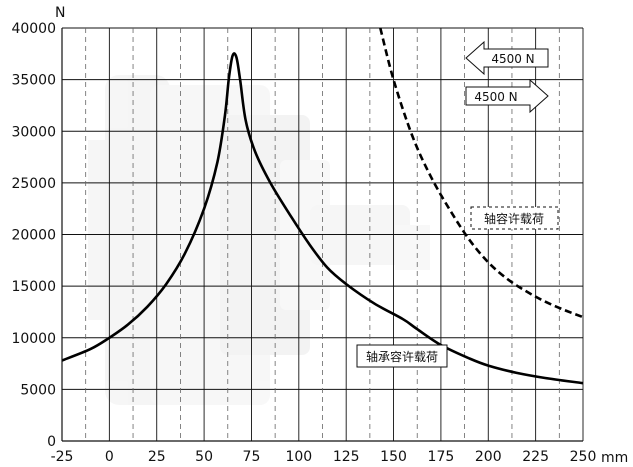 This screenshot has height=467, width=633. What do you see at coordinates (614, 458) in the screenshot?
I see `x-axis-unit: mm` at bounding box center [614, 458].